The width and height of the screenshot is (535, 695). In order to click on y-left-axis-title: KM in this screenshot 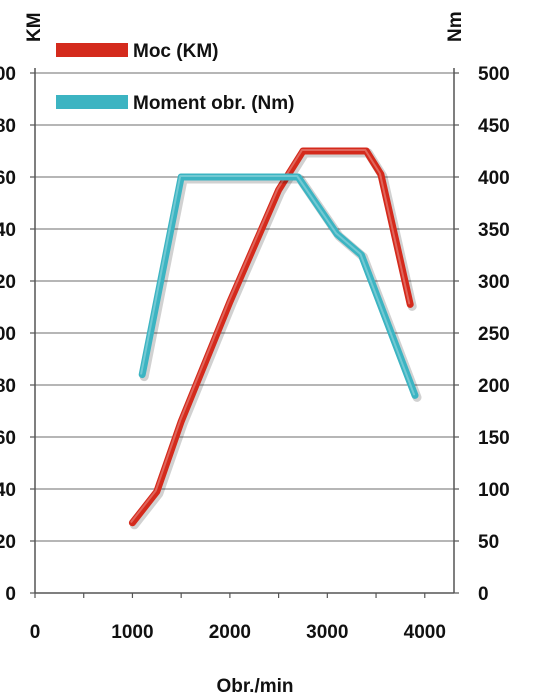, I will do `click(34, 27)`.